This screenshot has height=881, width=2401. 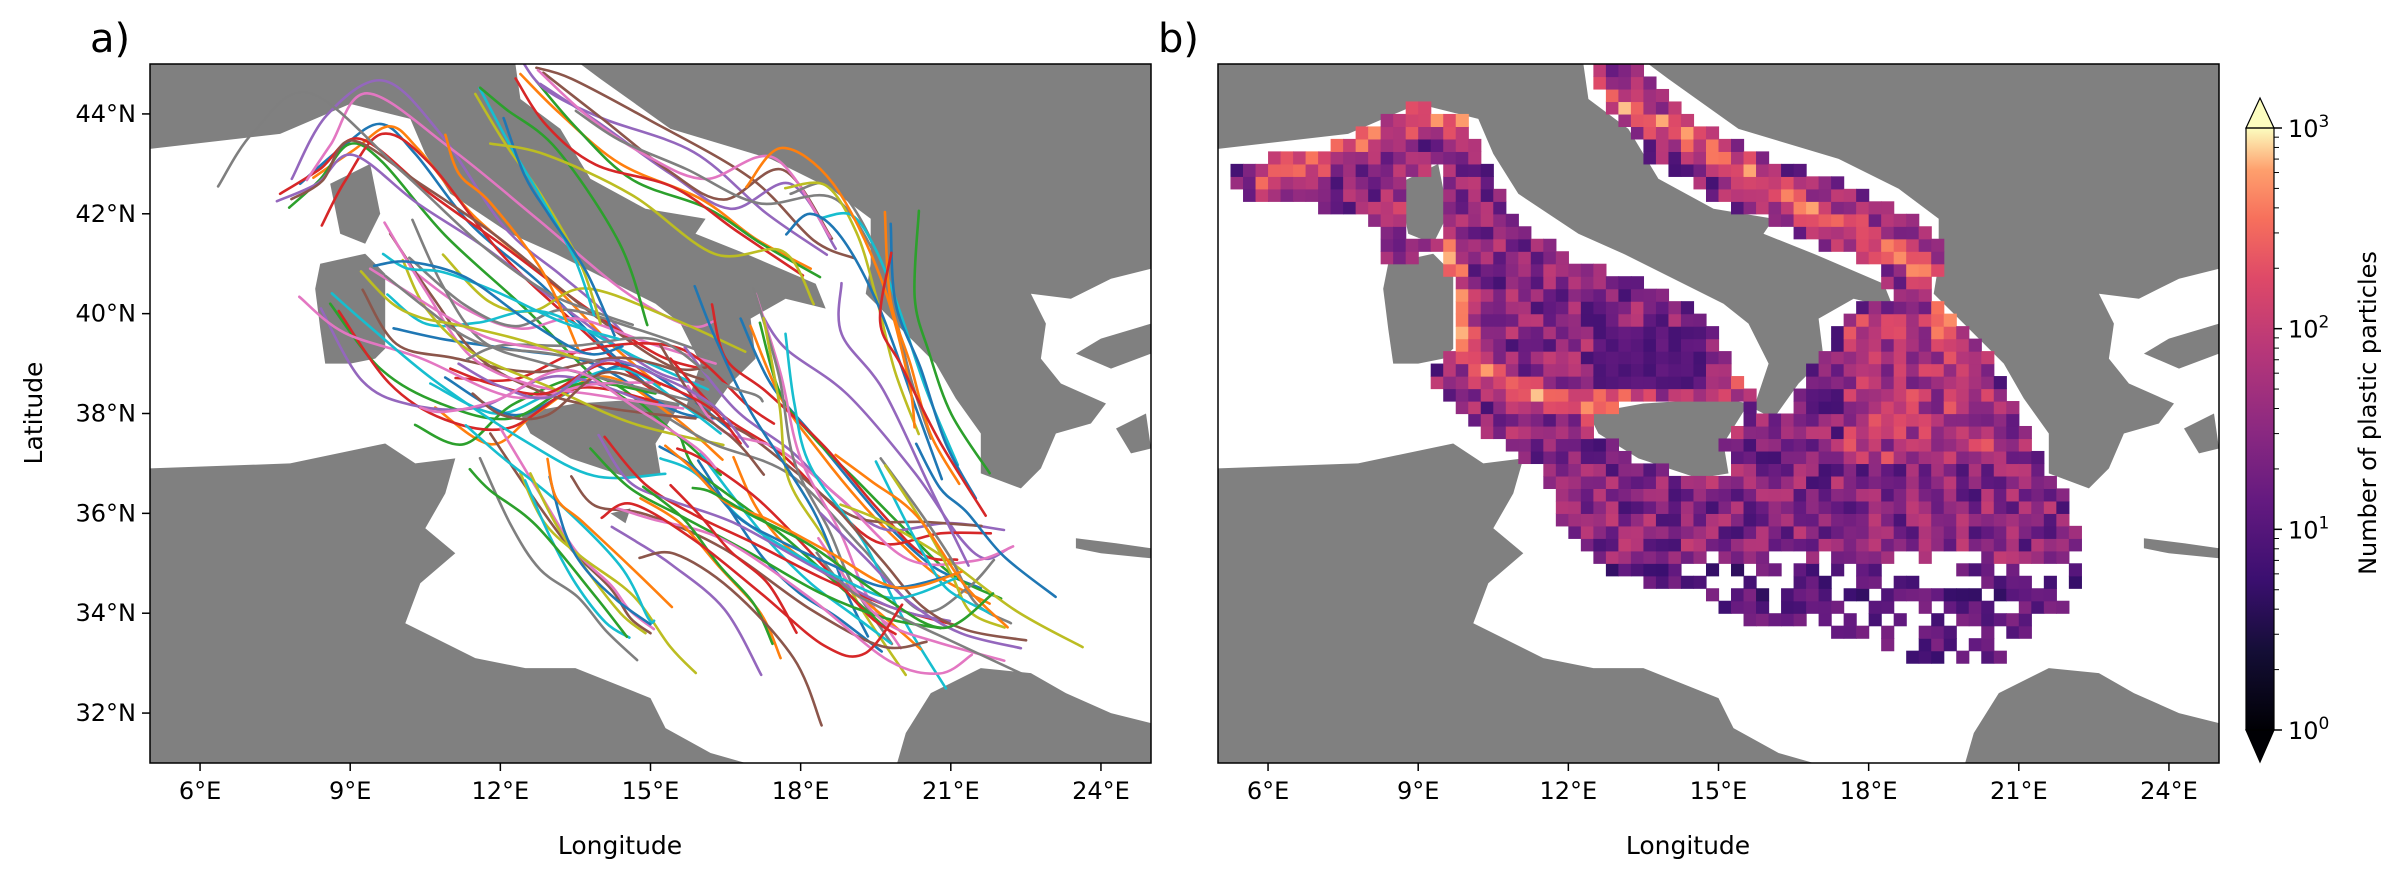 What do you see at coordinates (620, 845) in the screenshot?
I see `x-axis-label: Longitude` at bounding box center [620, 845].